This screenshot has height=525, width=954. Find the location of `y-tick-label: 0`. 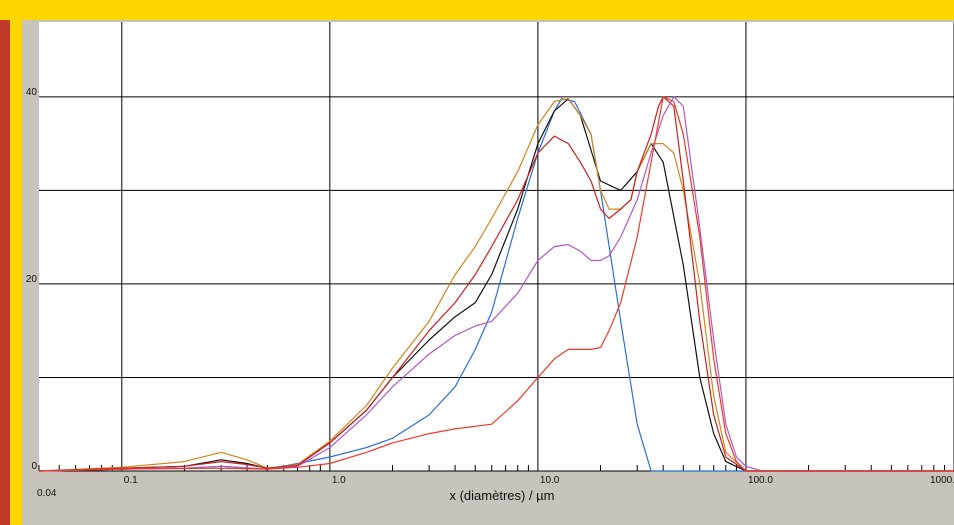

y-tick-label: 0 is located at coordinates (34, 466).